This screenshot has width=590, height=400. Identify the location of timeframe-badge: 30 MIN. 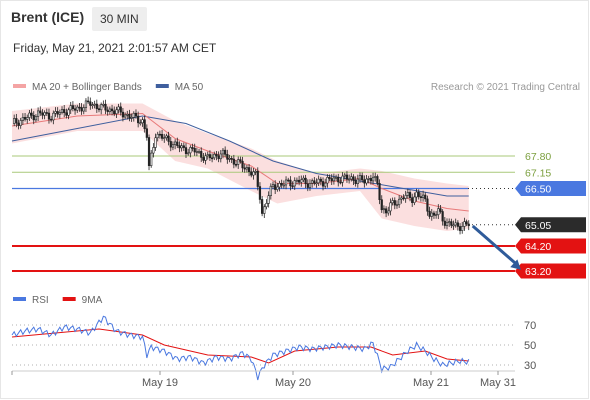
(119, 19).